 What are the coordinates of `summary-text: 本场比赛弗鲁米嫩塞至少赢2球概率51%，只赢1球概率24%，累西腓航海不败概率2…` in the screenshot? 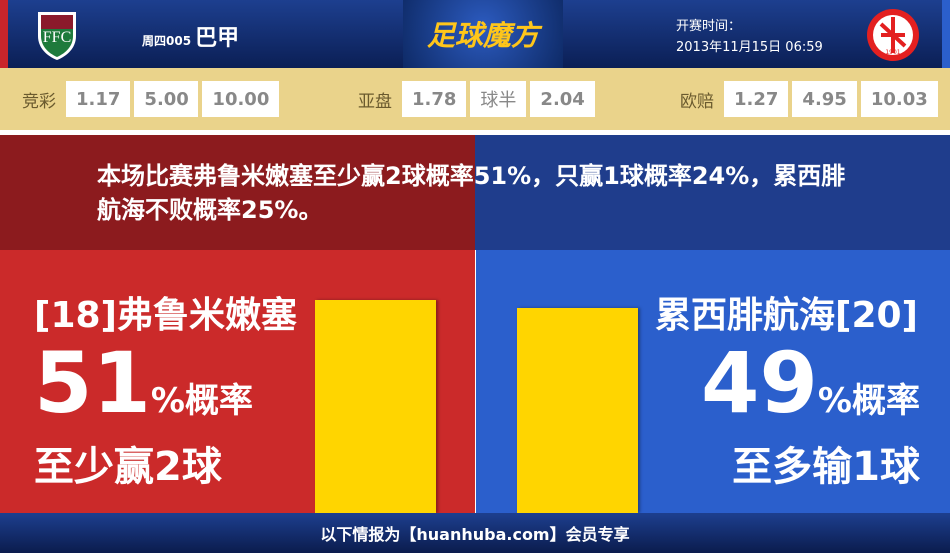 It's located at (471, 193).